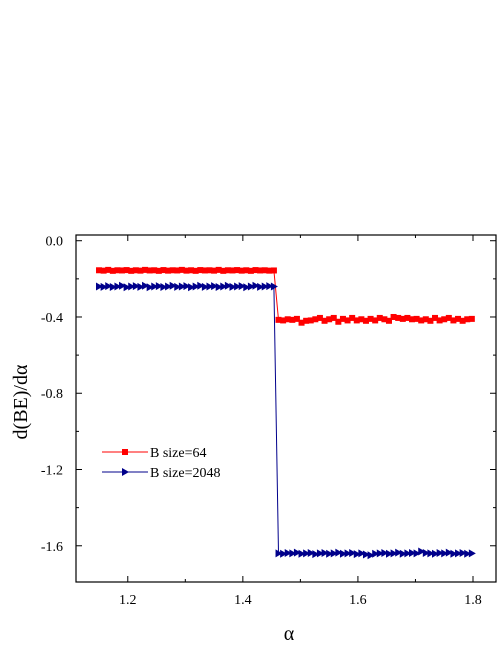  I want to click on series-line, so click(285, 296).